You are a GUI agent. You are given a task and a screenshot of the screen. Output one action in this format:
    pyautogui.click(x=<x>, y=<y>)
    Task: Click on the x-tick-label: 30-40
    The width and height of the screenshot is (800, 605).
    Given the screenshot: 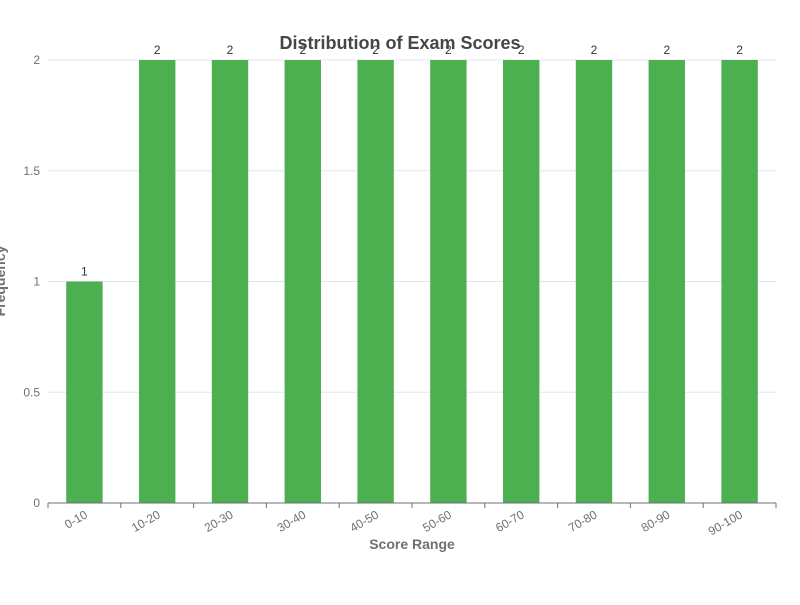 What is the action you would take?
    pyautogui.click(x=292, y=521)
    